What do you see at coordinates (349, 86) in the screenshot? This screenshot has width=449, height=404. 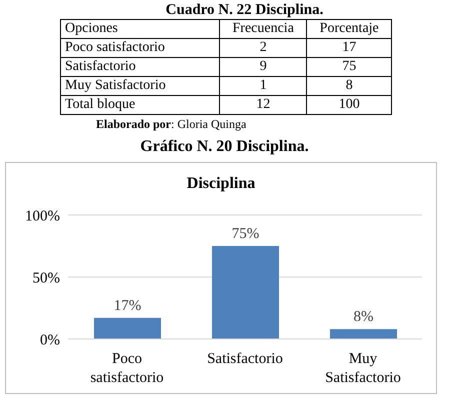 I see `data-label: 8` at bounding box center [349, 86].